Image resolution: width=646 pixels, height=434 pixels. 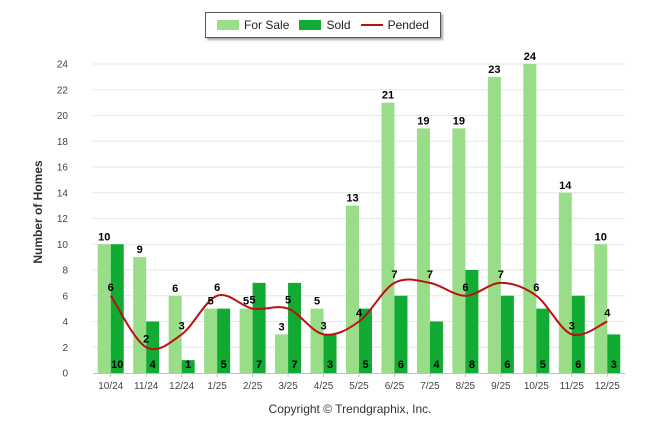 I want to click on data-label-pended: 2, so click(x=146, y=339).